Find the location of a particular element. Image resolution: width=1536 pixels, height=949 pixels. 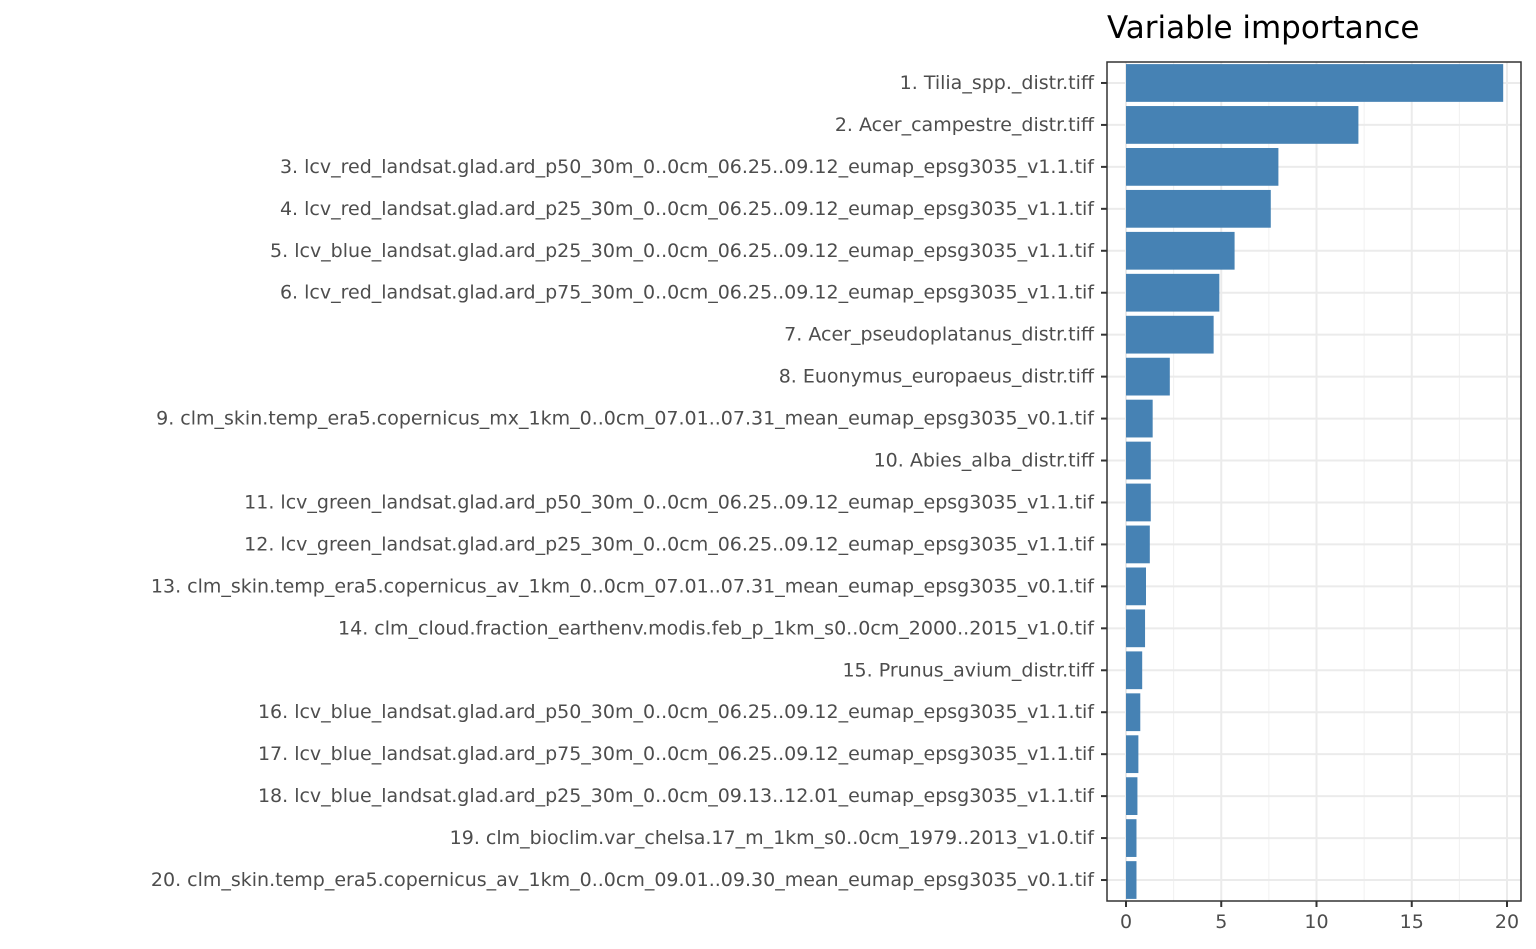

x-tick-label: 20 is located at coordinates (1507, 922).